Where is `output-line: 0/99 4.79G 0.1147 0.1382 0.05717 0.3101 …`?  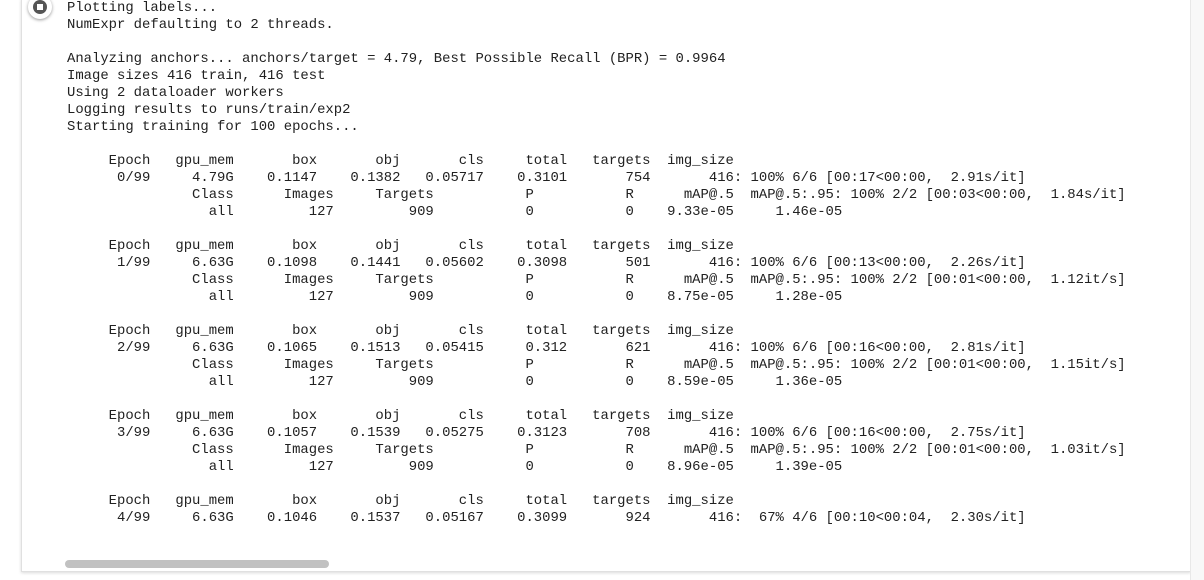
output-line: 0/99 4.79G 0.1147 0.1382 0.05717 0.3101 … is located at coordinates (546, 178).